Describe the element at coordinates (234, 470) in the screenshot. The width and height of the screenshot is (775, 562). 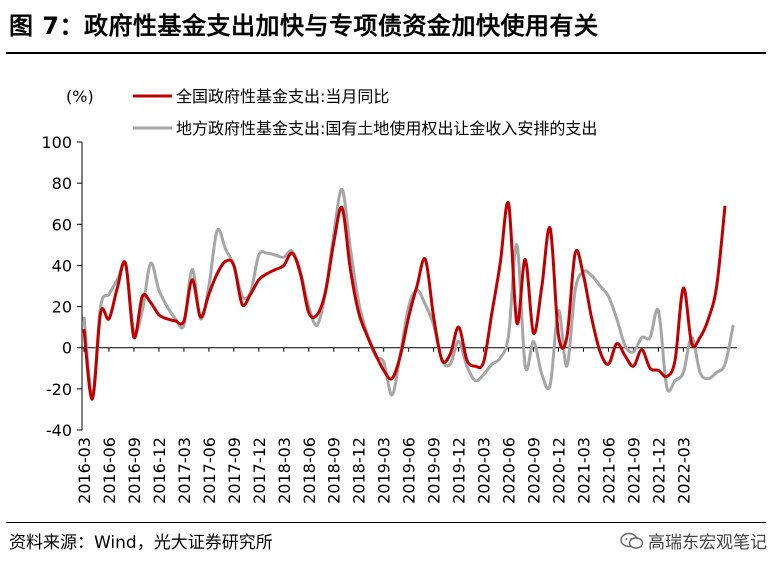
I see `x-tick-label: 2017-09` at that location.